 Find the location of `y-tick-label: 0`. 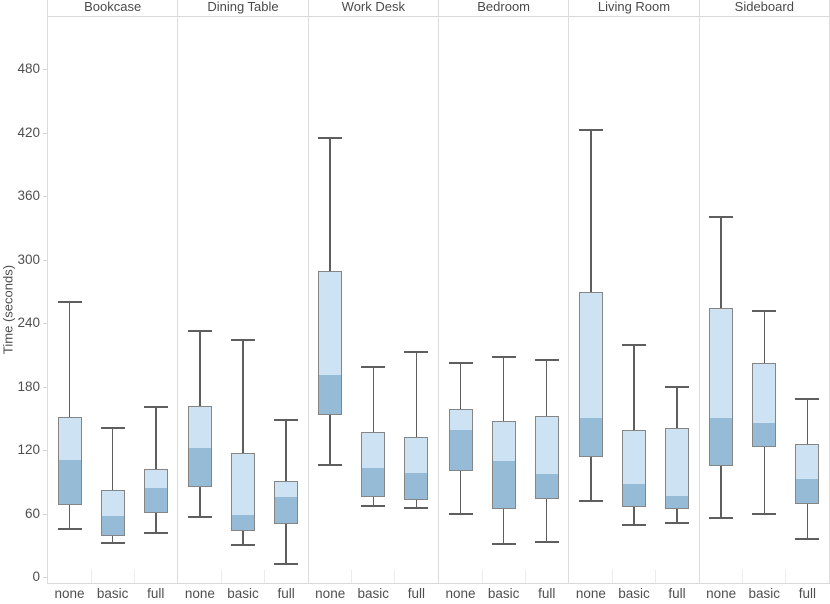

y-tick-label: 0 is located at coordinates (36, 576).